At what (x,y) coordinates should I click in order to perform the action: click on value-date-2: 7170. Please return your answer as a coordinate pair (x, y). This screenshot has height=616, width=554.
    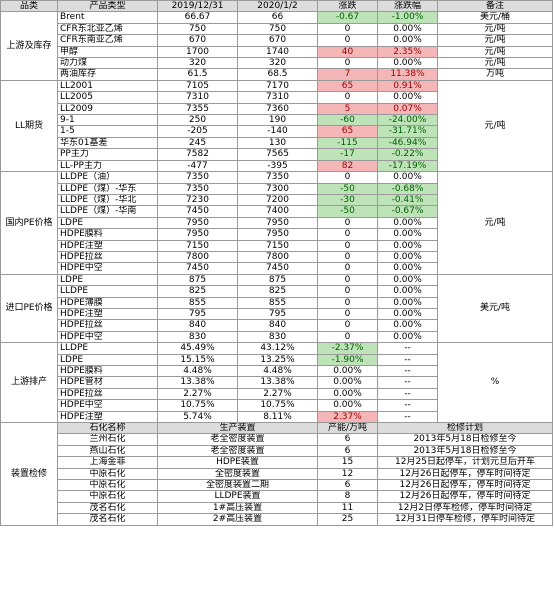
    Looking at the image, I should click on (277, 86).